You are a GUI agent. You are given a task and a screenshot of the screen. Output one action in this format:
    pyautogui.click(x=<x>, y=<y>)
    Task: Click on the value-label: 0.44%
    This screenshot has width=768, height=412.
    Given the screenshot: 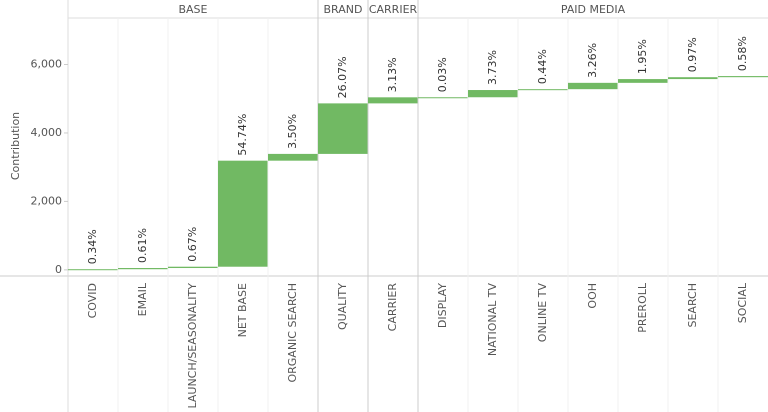 What is the action you would take?
    pyautogui.click(x=542, y=66)
    